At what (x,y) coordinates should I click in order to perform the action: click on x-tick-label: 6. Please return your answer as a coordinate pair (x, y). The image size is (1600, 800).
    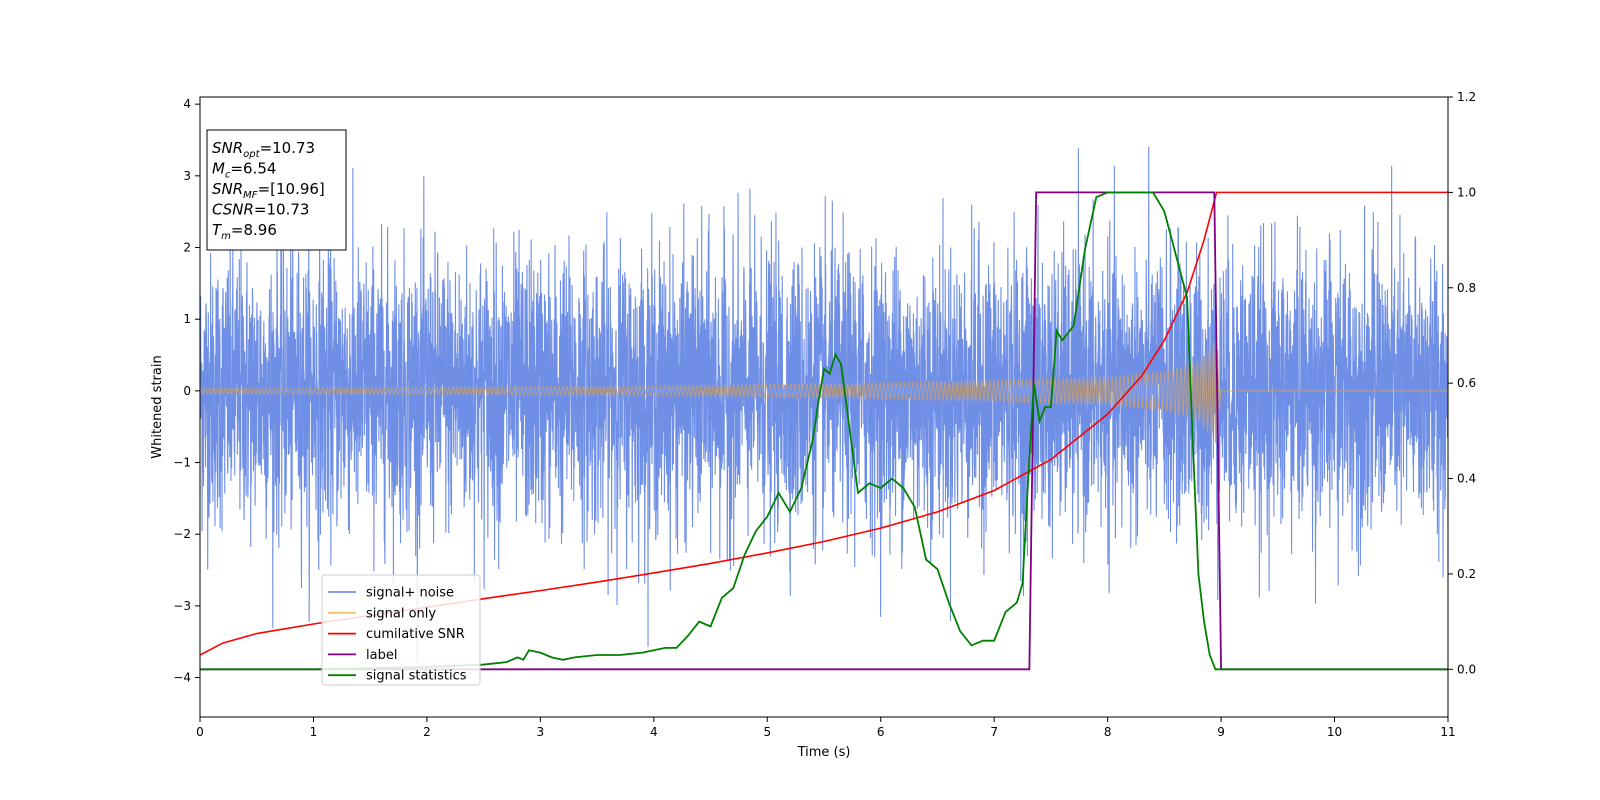
    Looking at the image, I should click on (881, 732).